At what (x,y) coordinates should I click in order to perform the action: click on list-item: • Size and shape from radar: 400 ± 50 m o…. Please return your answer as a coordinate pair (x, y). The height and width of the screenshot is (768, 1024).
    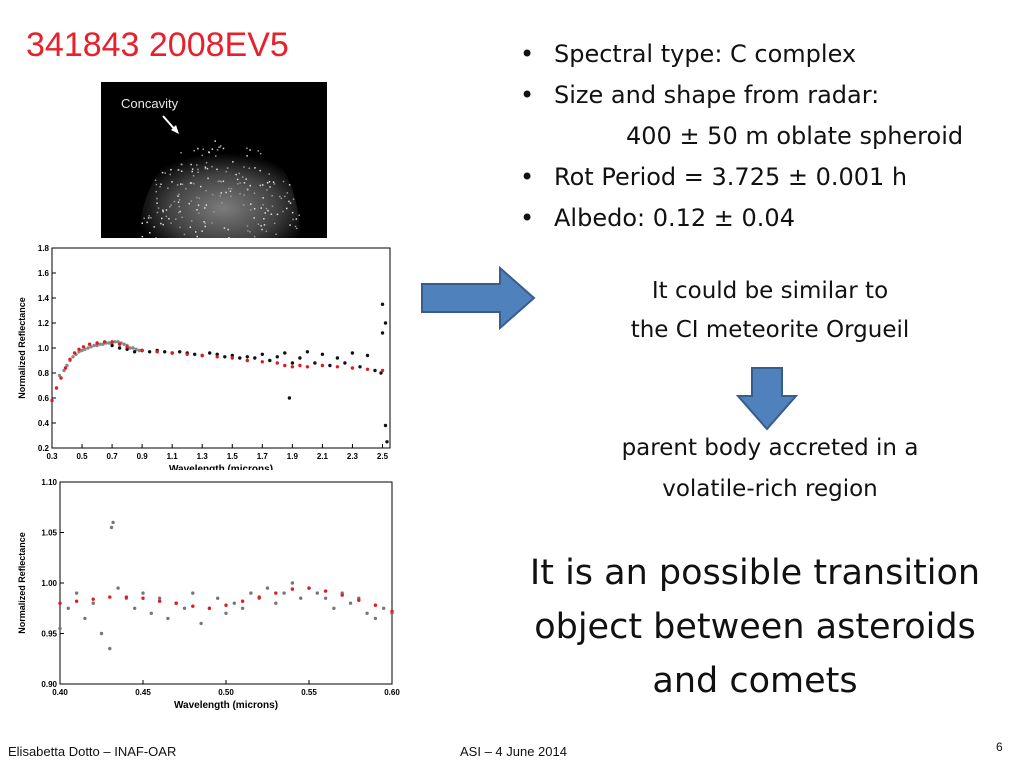
    Looking at the image, I should click on (737, 116).